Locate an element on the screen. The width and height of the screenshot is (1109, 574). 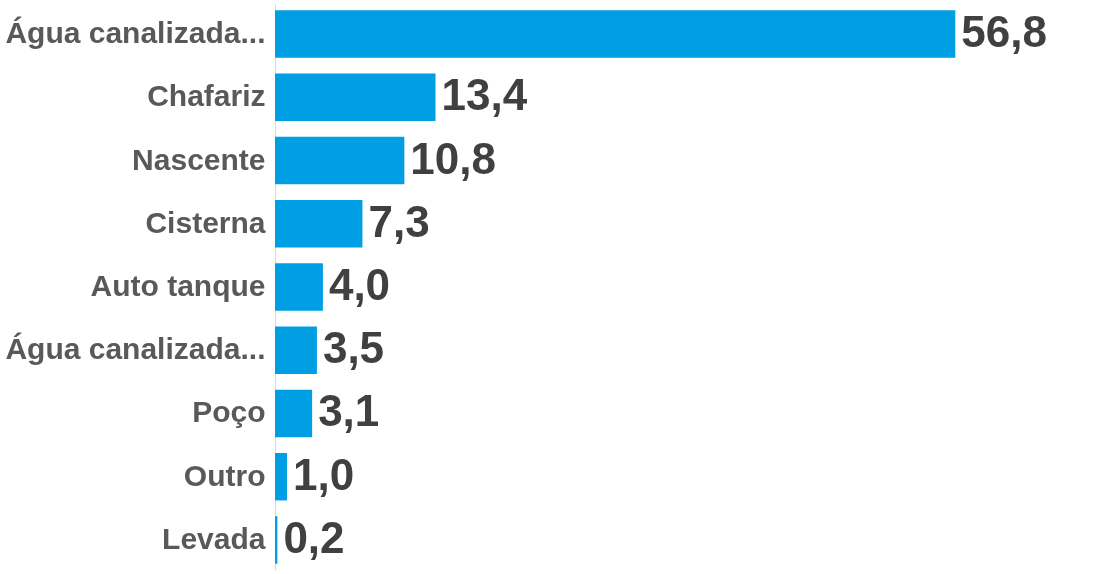
y-tick-label: Outro is located at coordinates (224, 475).